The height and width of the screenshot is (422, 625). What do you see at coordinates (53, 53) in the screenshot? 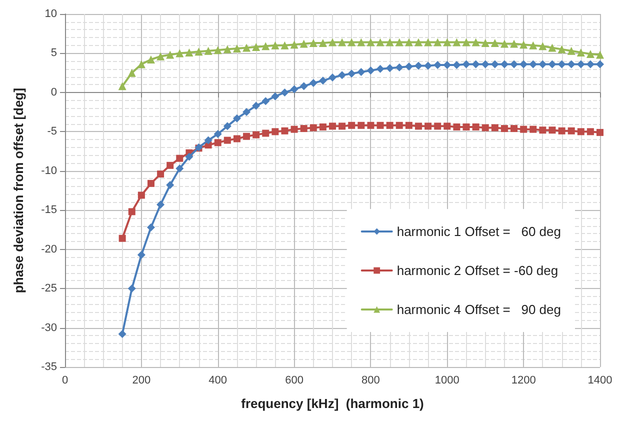
I see `y-tick-label: 5` at bounding box center [53, 53].